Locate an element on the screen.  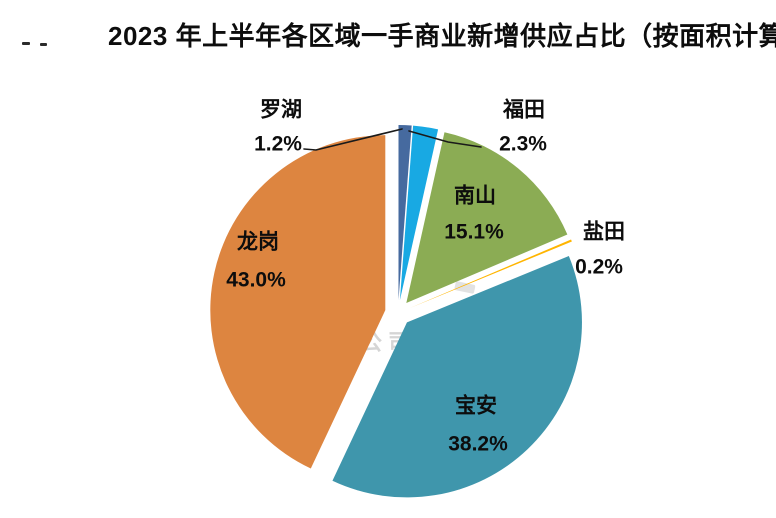
watermark-fragment is located at coordinates (465, 287).